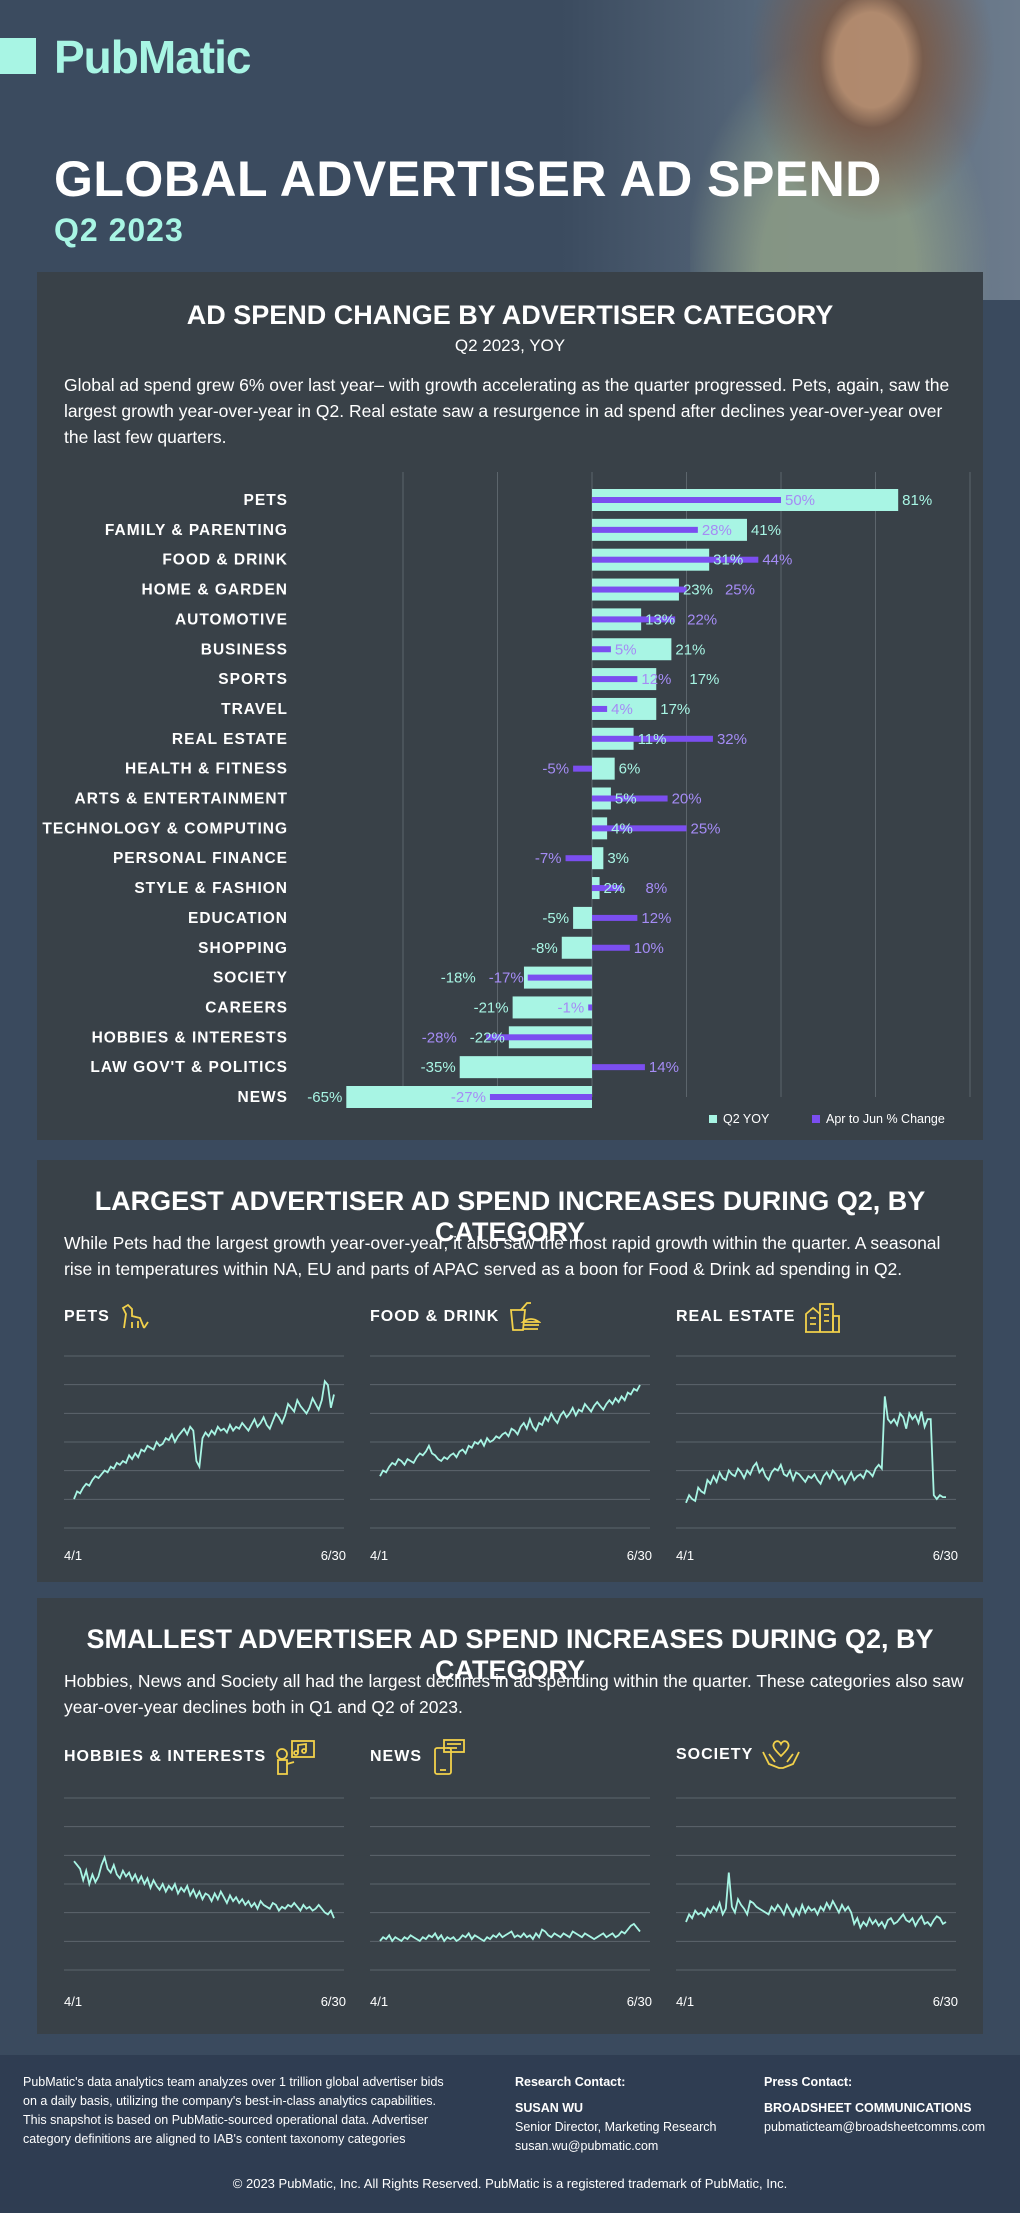 Image resolution: width=1020 pixels, height=2213 pixels. I want to click on accent-square, so click(18, 56).